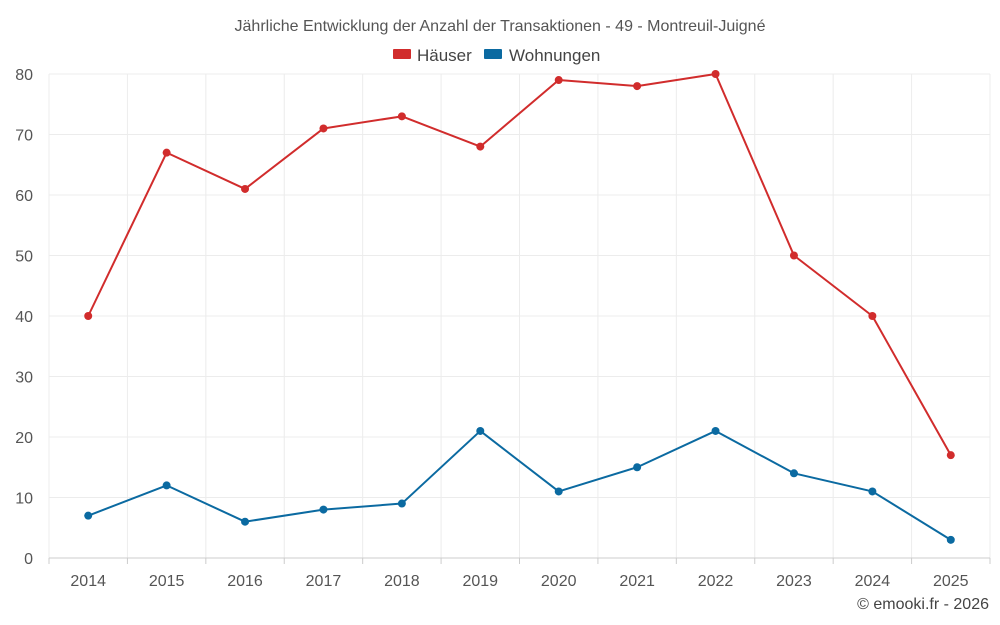 This screenshot has height=625, width=1000. What do you see at coordinates (24, 196) in the screenshot?
I see `y-tick-label: 60` at bounding box center [24, 196].